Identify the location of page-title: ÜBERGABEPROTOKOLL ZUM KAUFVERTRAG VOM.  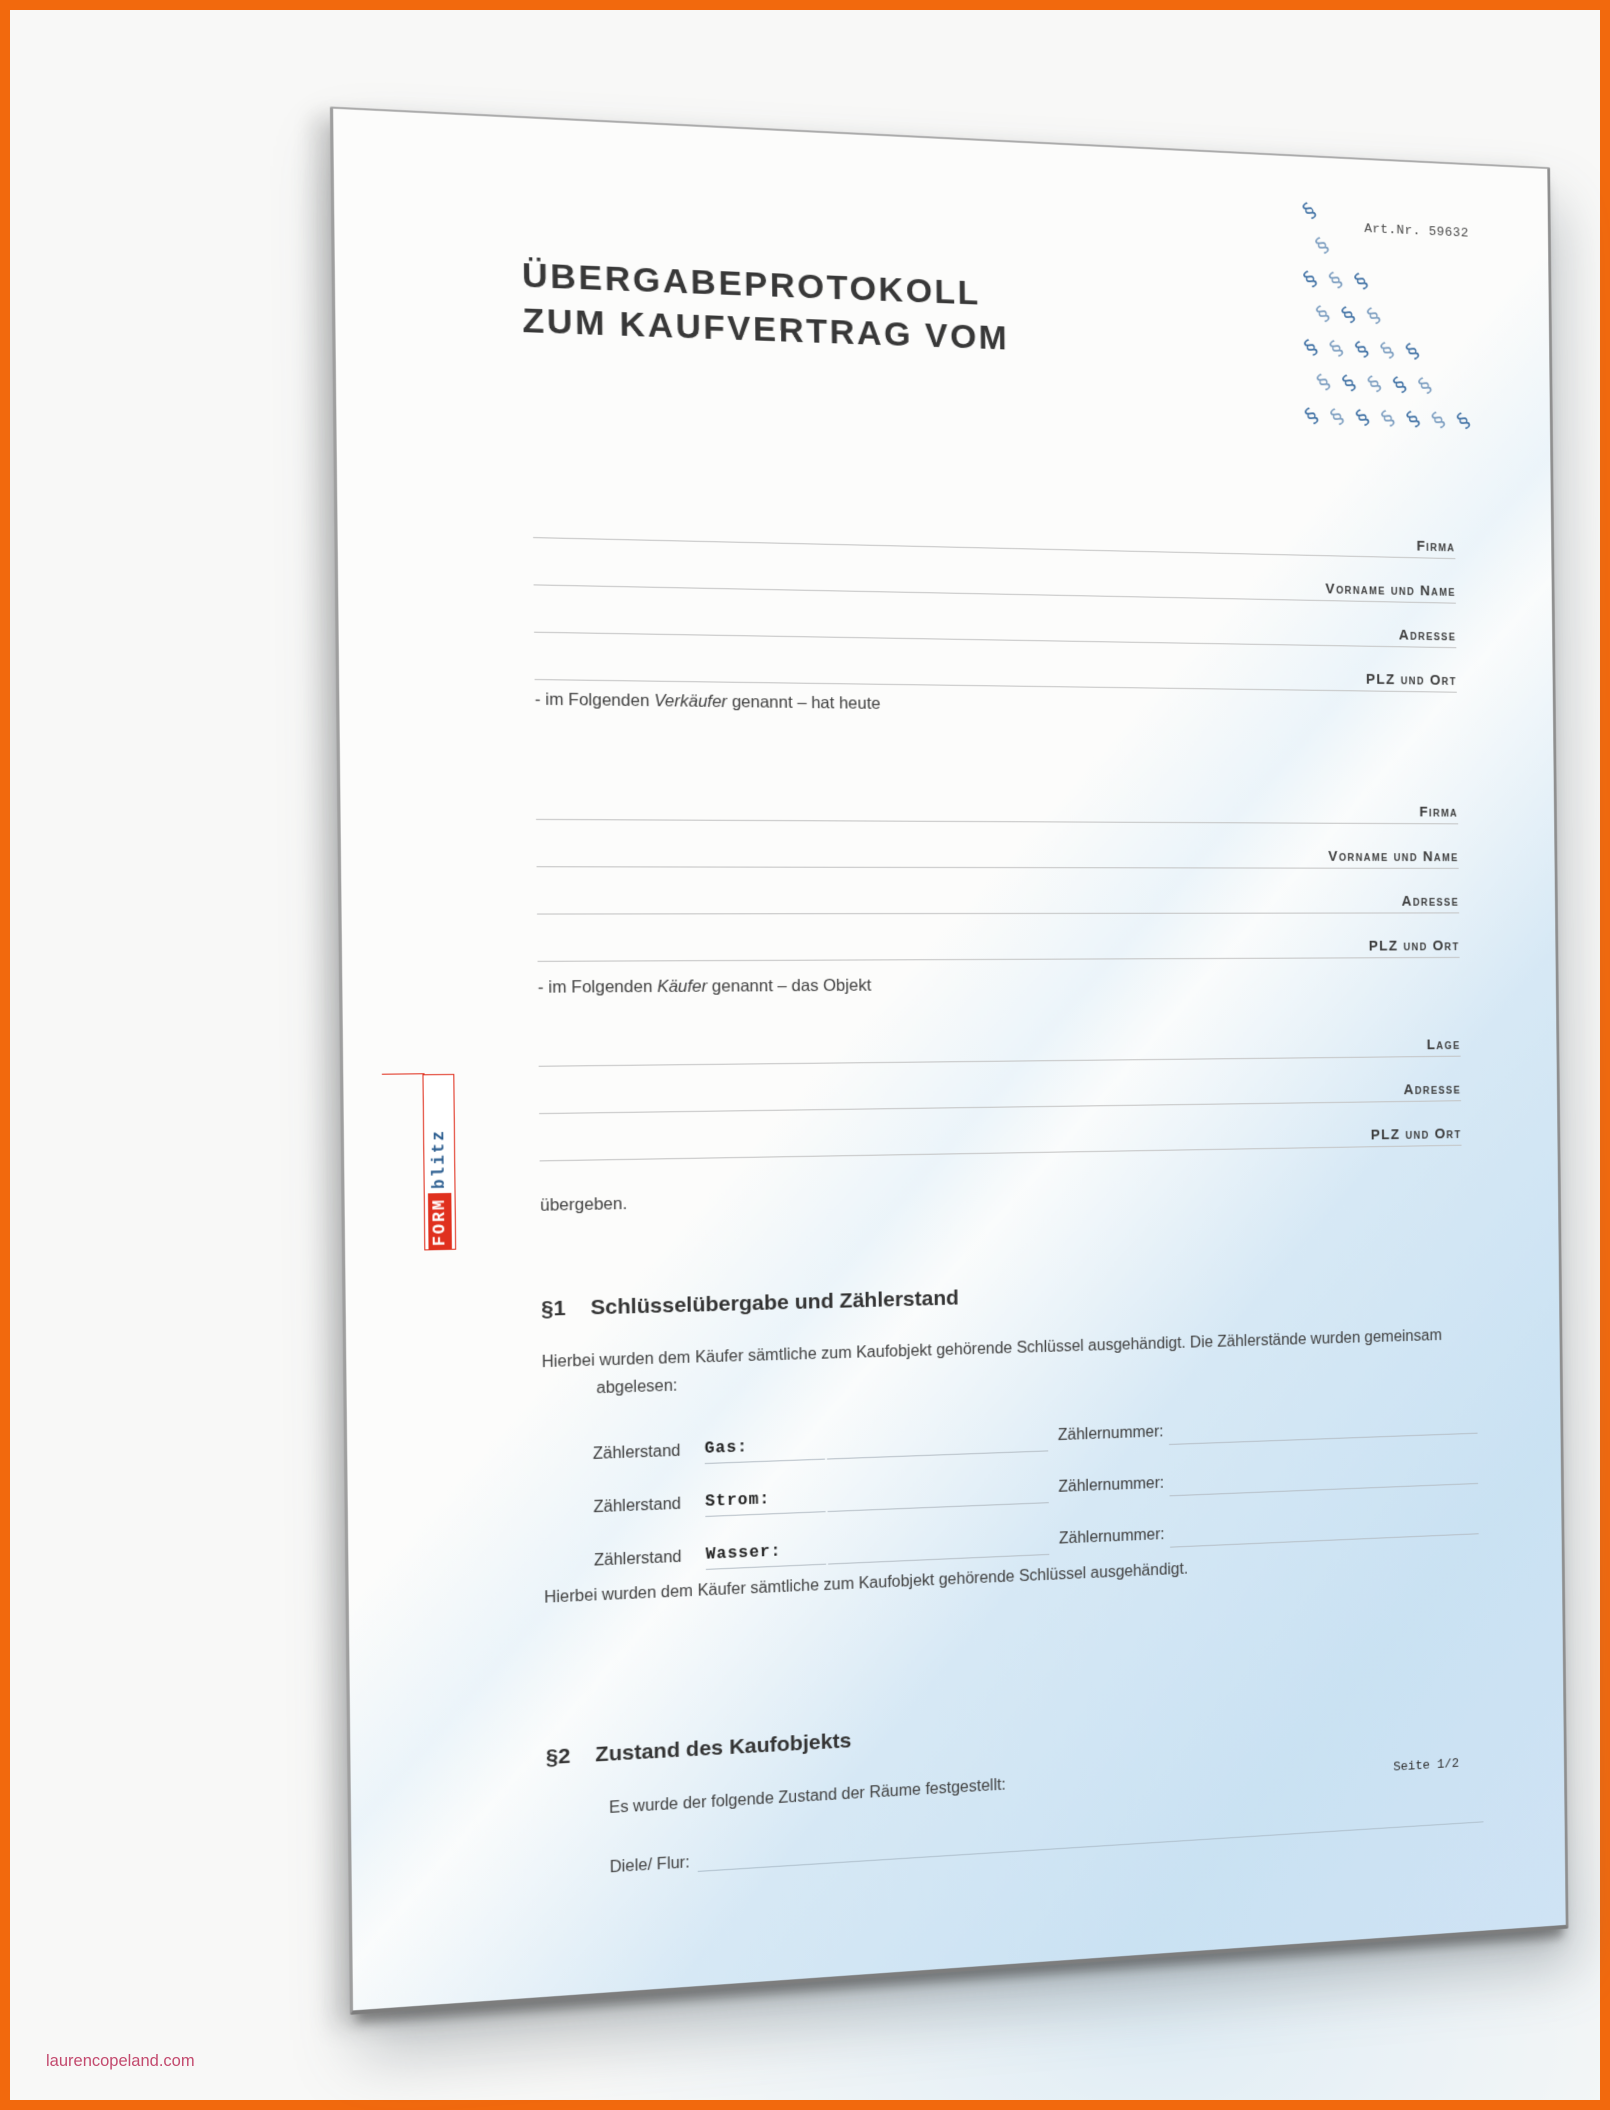
(766, 307).